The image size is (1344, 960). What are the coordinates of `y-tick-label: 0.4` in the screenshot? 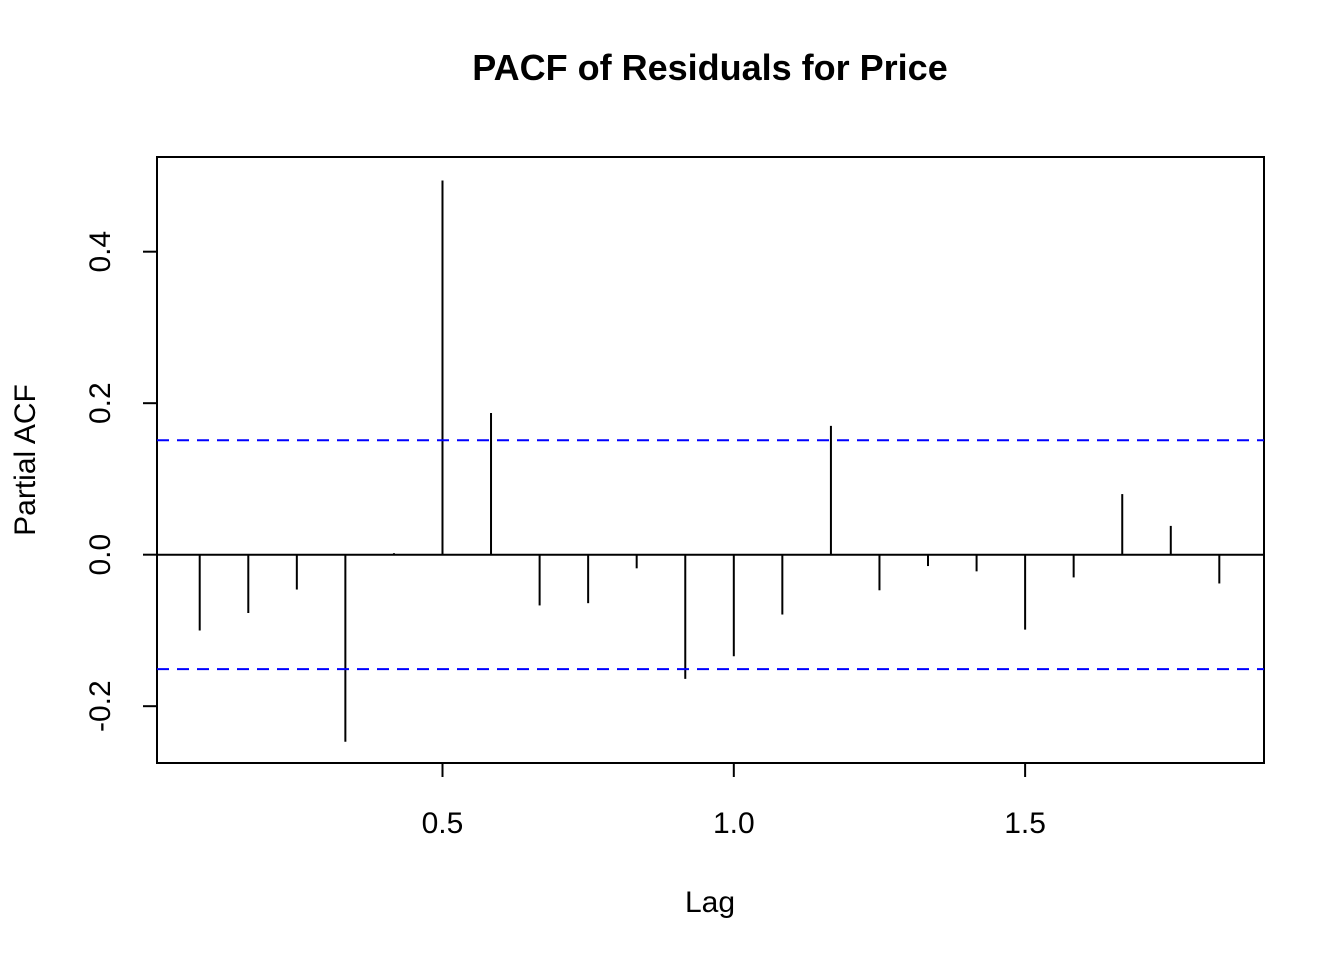 It's located at (100, 252).